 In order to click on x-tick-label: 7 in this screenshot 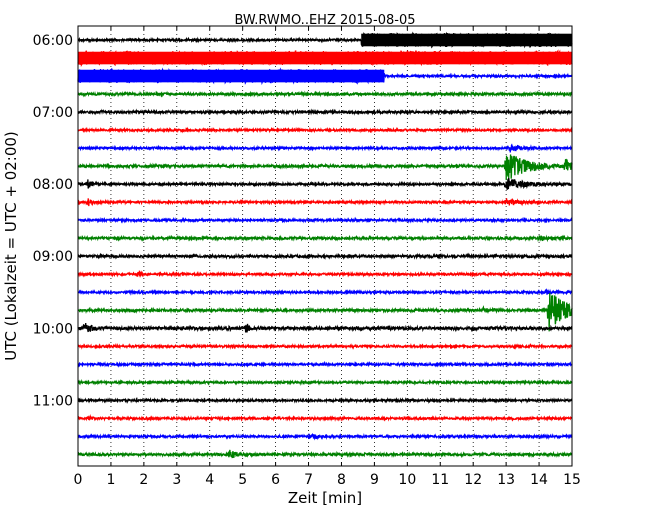, I will do `click(308, 480)`.